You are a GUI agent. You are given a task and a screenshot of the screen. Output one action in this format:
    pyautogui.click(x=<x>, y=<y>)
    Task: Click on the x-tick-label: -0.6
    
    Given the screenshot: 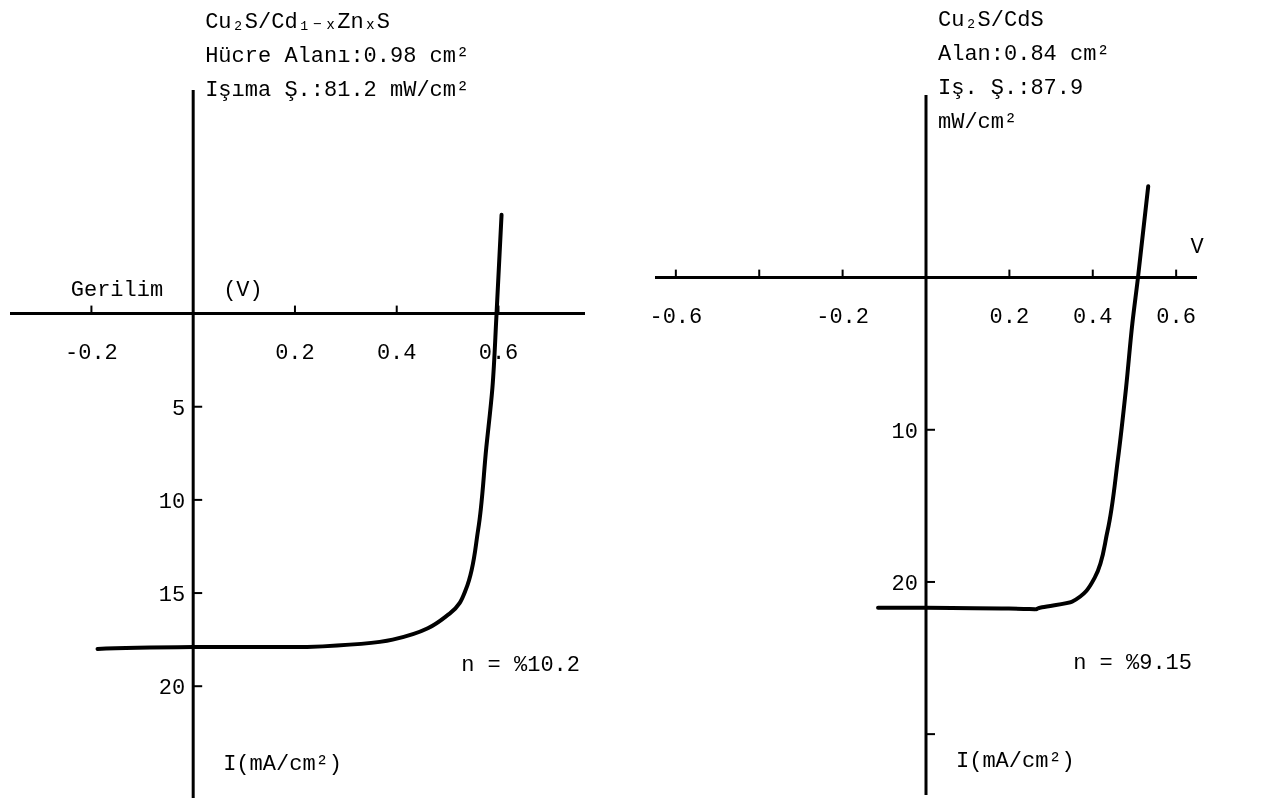 What is the action you would take?
    pyautogui.click(x=676, y=317)
    